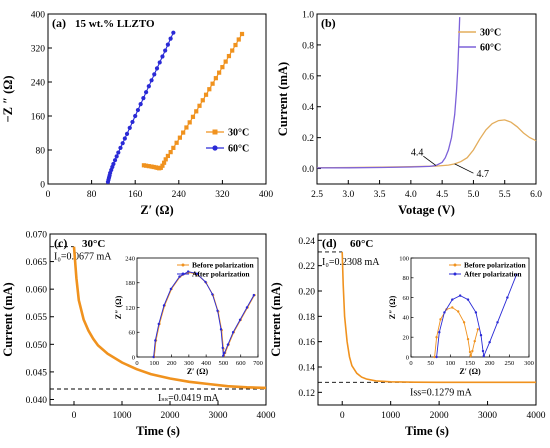  I want to click on iss-label: Iₛₛ=0.0419 mA, so click(188, 398).